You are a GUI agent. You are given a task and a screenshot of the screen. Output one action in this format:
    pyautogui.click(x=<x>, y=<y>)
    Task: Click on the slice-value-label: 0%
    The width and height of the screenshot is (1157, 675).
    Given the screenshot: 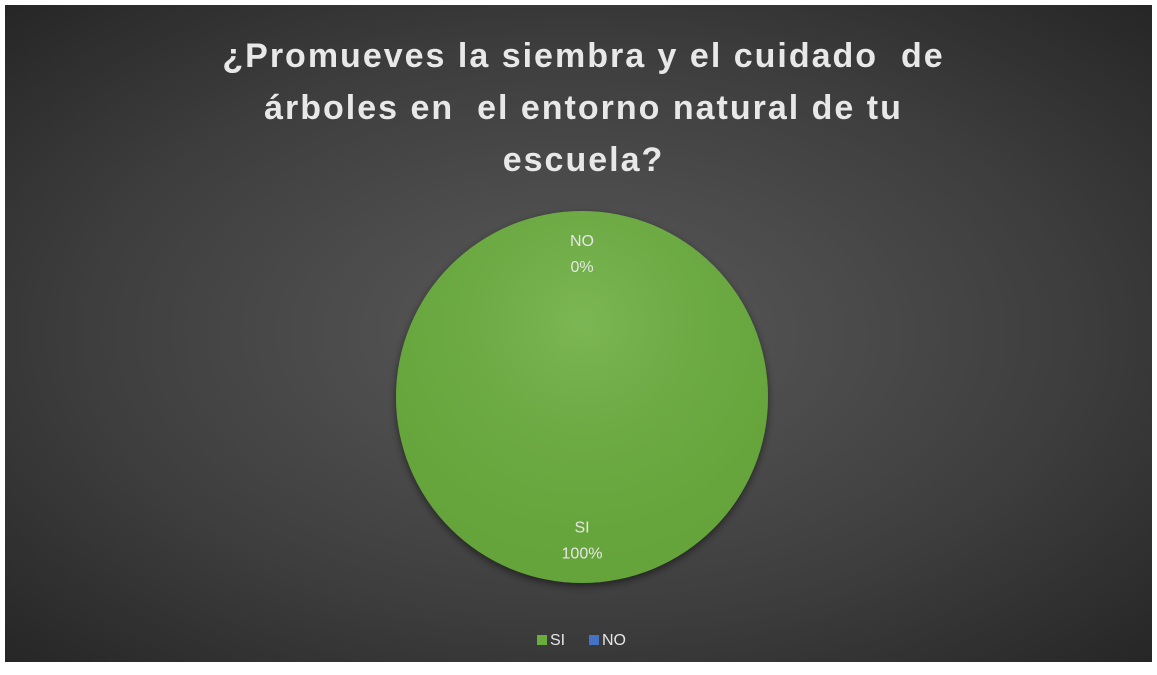 What is the action you would take?
    pyautogui.click(x=581, y=267)
    